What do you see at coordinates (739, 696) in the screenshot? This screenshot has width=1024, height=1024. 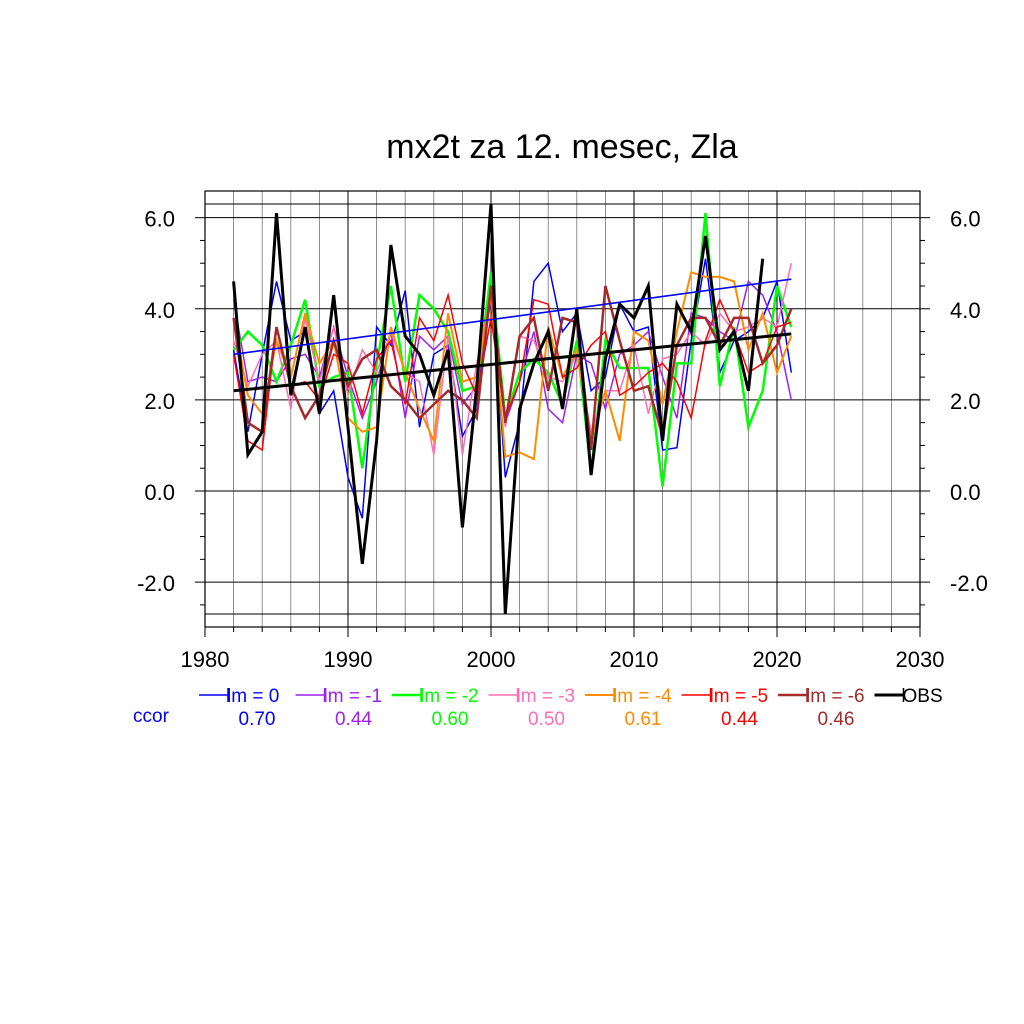 I see `legend-label: lm = -5` at bounding box center [739, 696].